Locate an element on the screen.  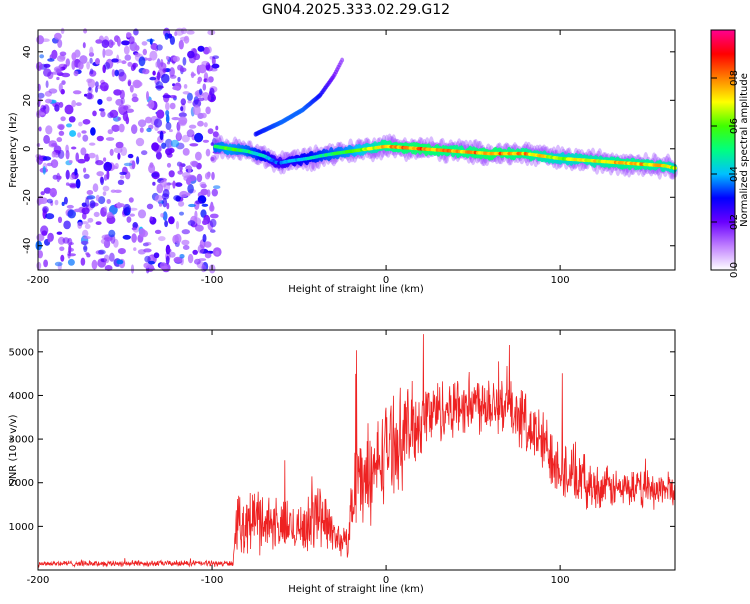
spectrogram-x-tick-label: -200 is located at coordinates (38, 280).